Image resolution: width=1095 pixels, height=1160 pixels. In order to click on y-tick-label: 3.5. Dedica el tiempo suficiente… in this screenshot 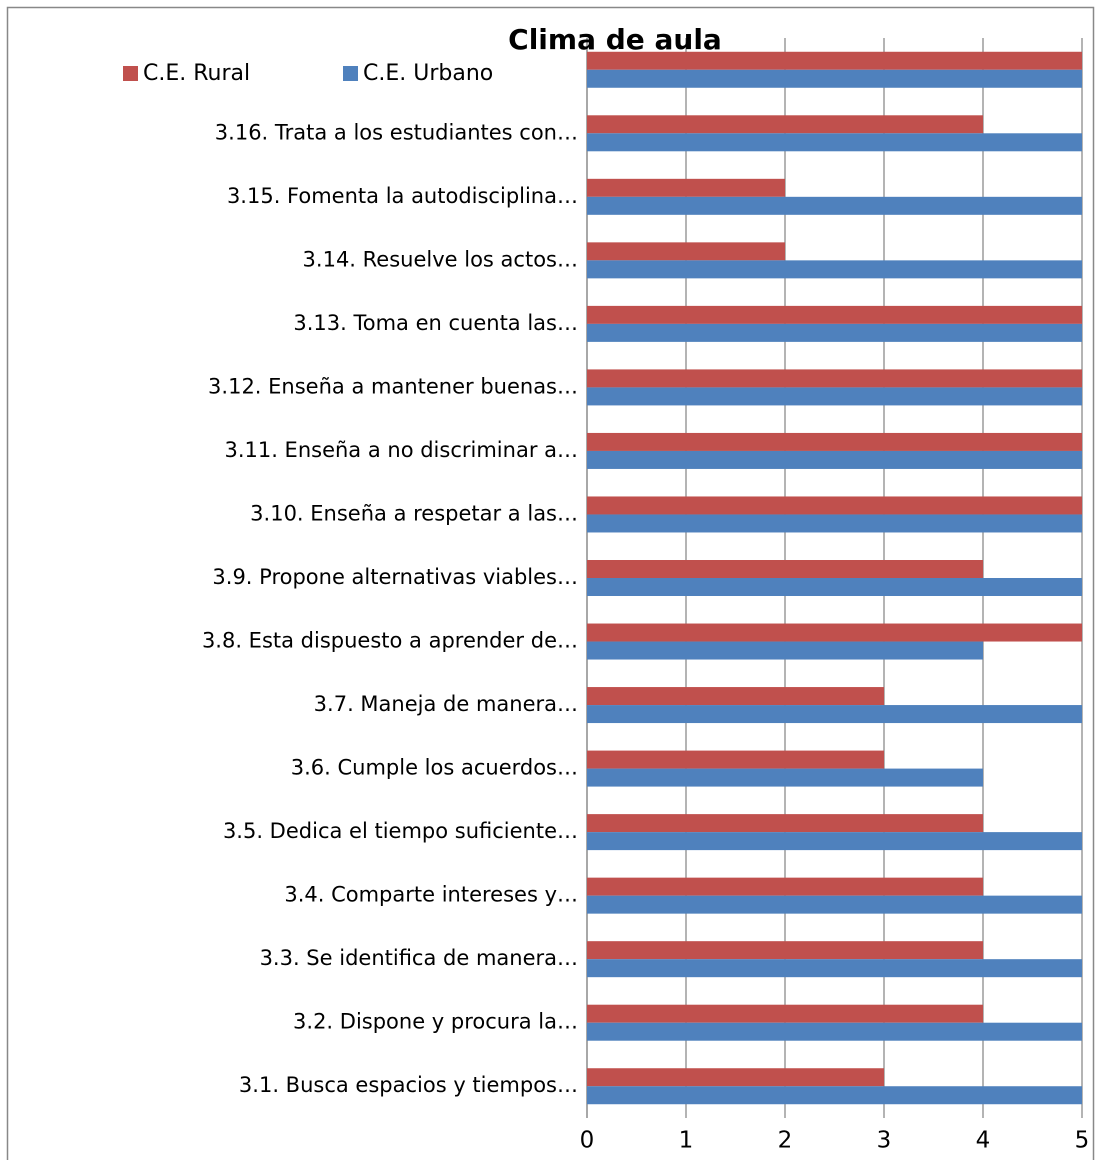, I will do `click(400, 831)`.